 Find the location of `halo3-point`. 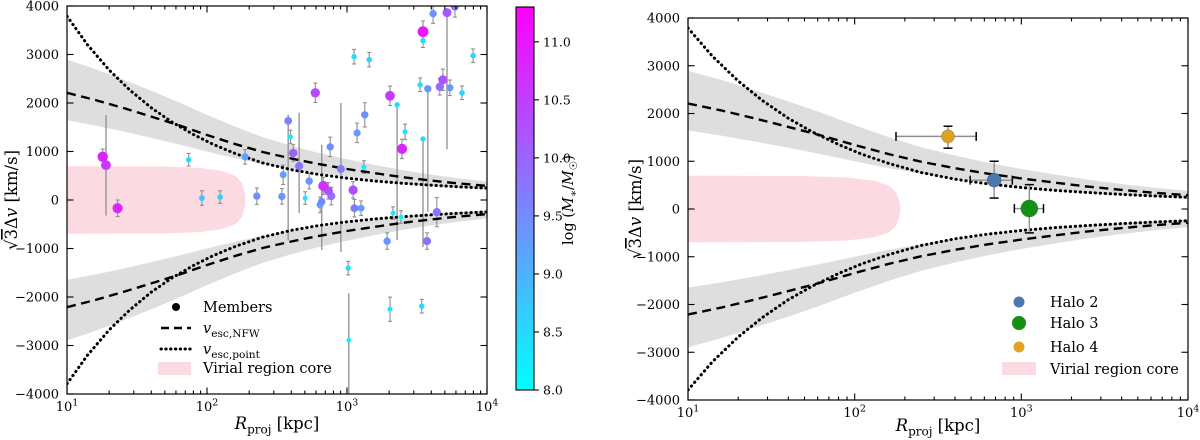

halo3-point is located at coordinates (1029, 208).